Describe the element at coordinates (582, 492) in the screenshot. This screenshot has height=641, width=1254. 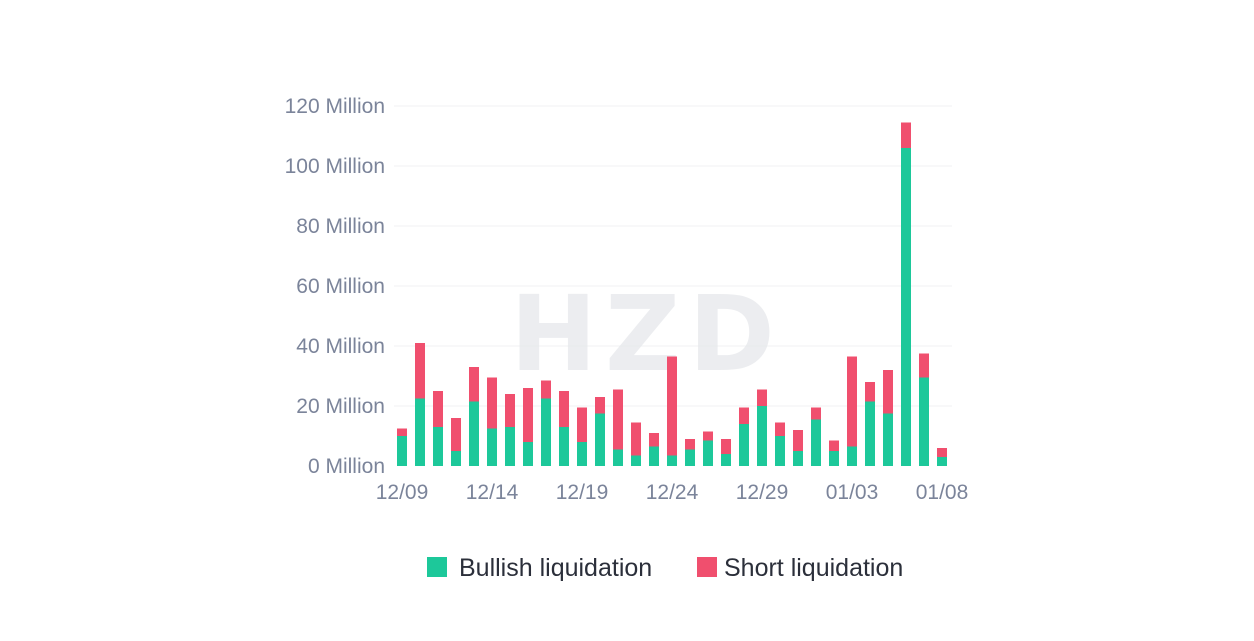
I see `x-tick-label: 12/19` at that location.